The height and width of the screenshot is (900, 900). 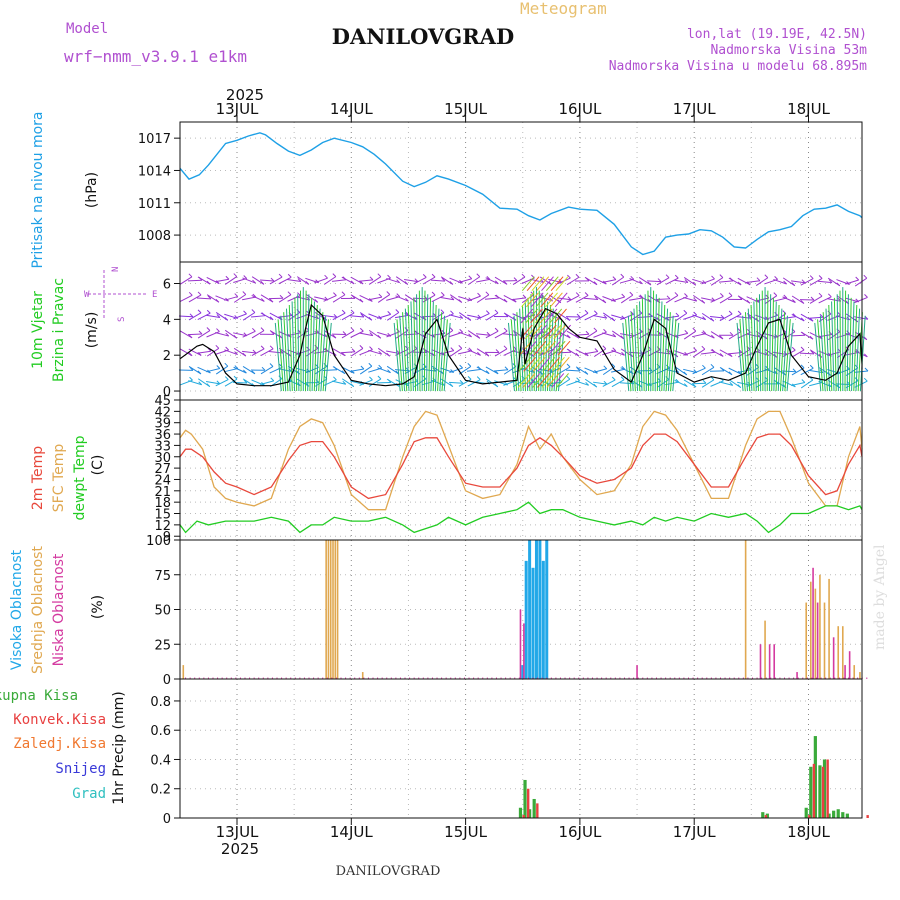 What do you see at coordinates (38, 610) in the screenshot?
I see `cloud-label-mid: Srednja Oblacnost` at bounding box center [38, 610].